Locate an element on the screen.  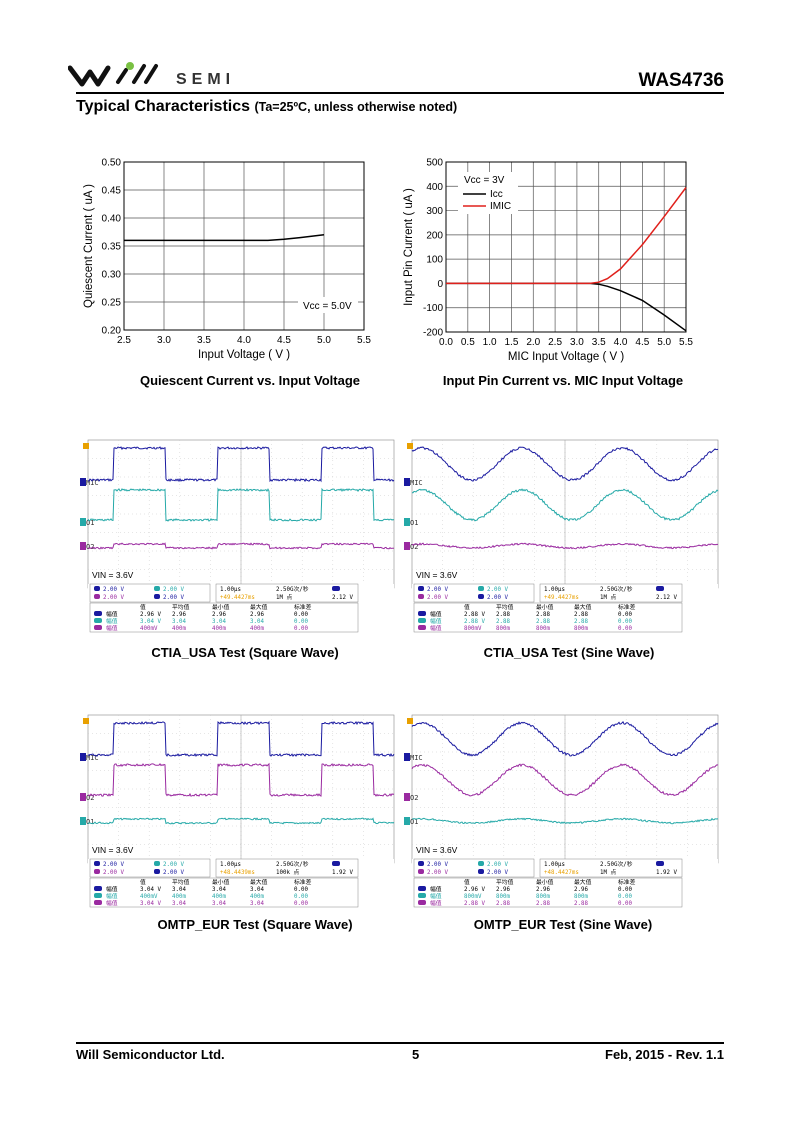
section-title-text: Typical Characteristics is located at coordinates (163, 106).